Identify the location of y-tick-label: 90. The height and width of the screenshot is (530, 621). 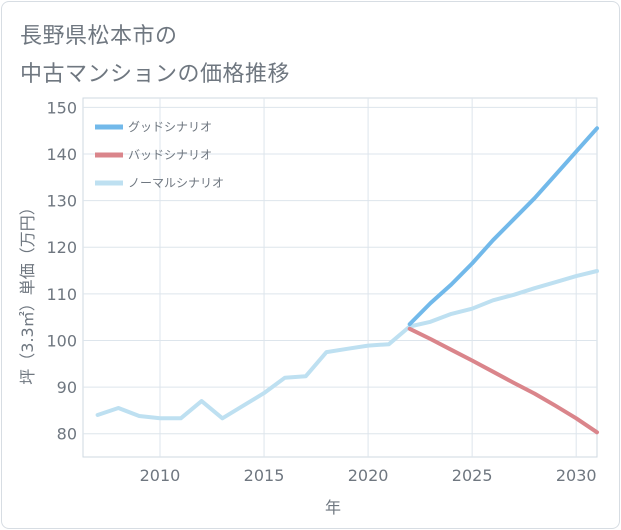
(67, 387).